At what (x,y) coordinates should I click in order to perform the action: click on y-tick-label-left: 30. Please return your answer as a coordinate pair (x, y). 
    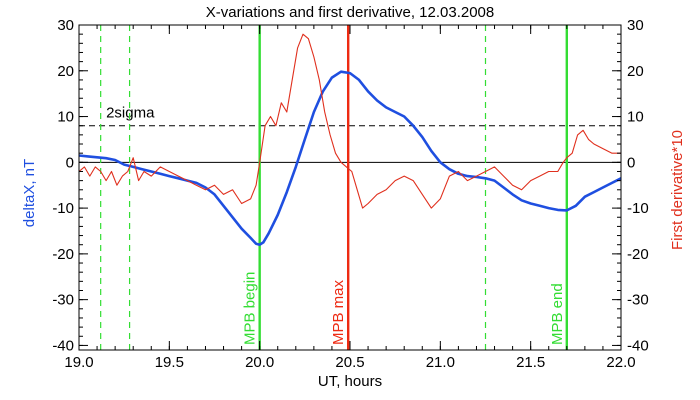
    Looking at the image, I should click on (65, 25).